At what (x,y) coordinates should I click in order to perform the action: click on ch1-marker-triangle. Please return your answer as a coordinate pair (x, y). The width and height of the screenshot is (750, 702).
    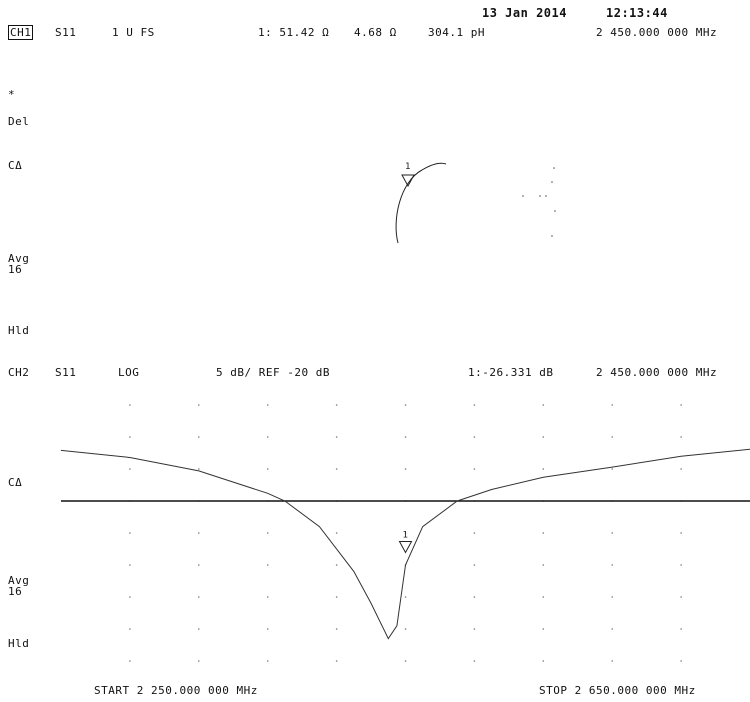
    Looking at the image, I should click on (408, 181).